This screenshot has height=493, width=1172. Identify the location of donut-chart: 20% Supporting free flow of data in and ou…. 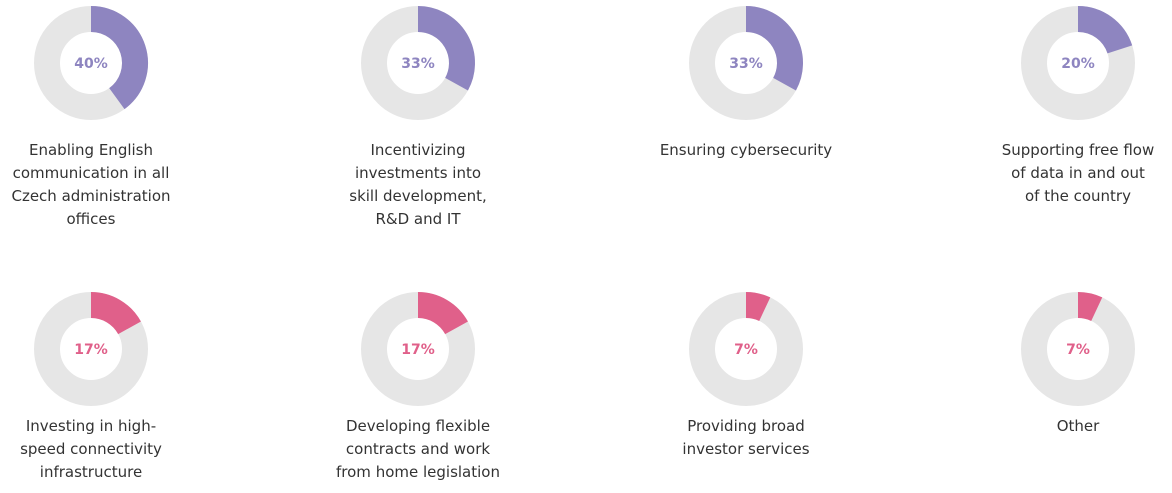
(1078, 105).